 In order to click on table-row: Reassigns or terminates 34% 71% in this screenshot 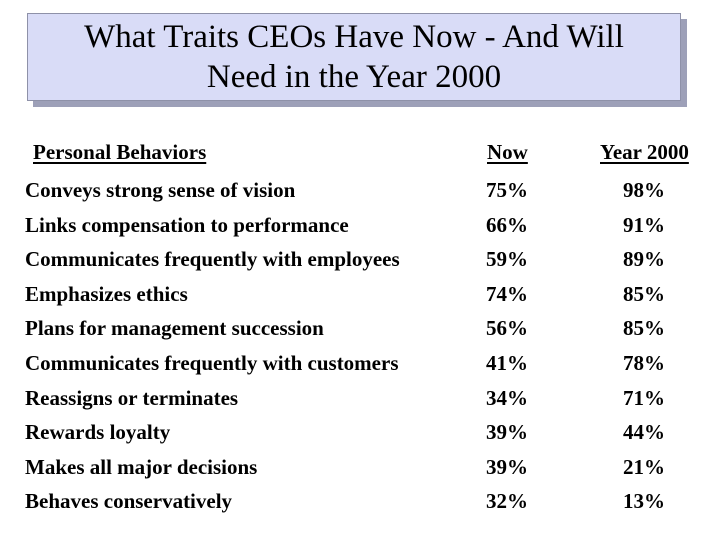, I will do `click(365, 403)`.